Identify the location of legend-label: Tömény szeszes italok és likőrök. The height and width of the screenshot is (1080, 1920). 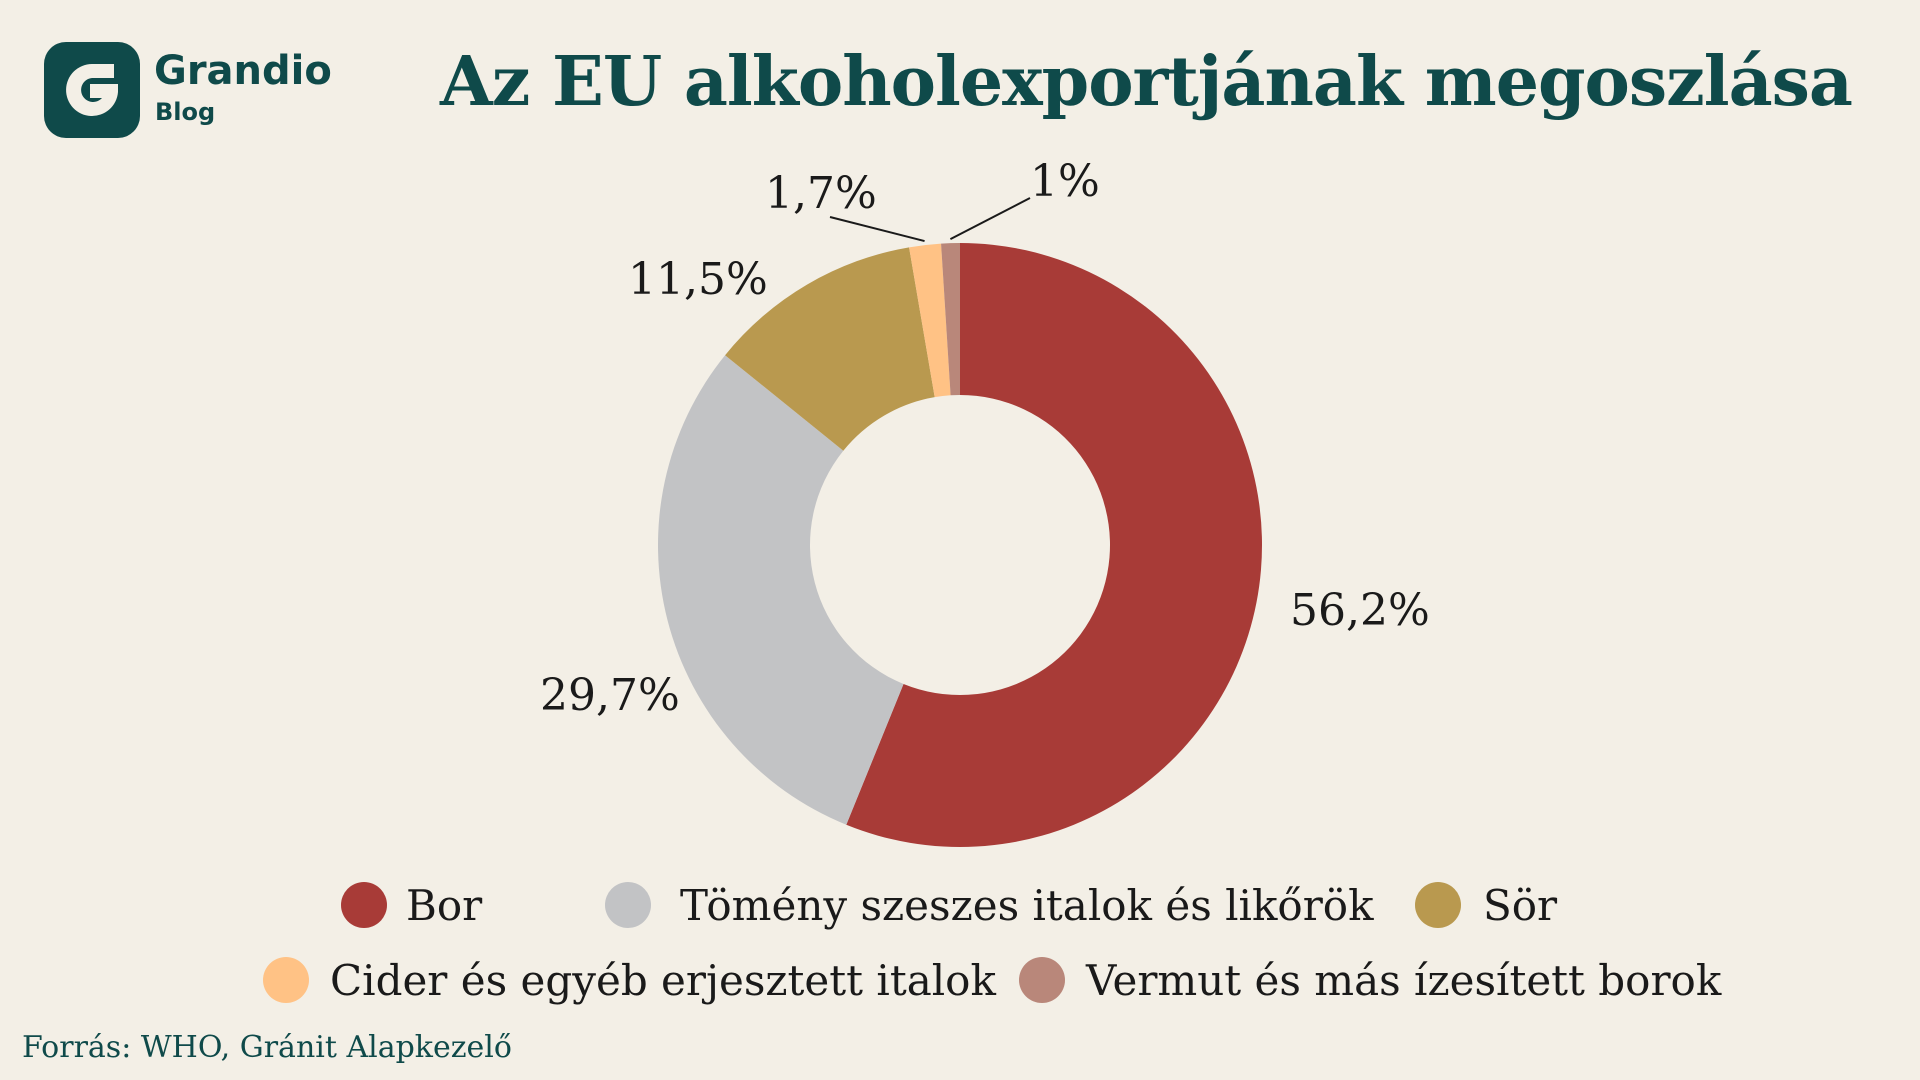
(1027, 905).